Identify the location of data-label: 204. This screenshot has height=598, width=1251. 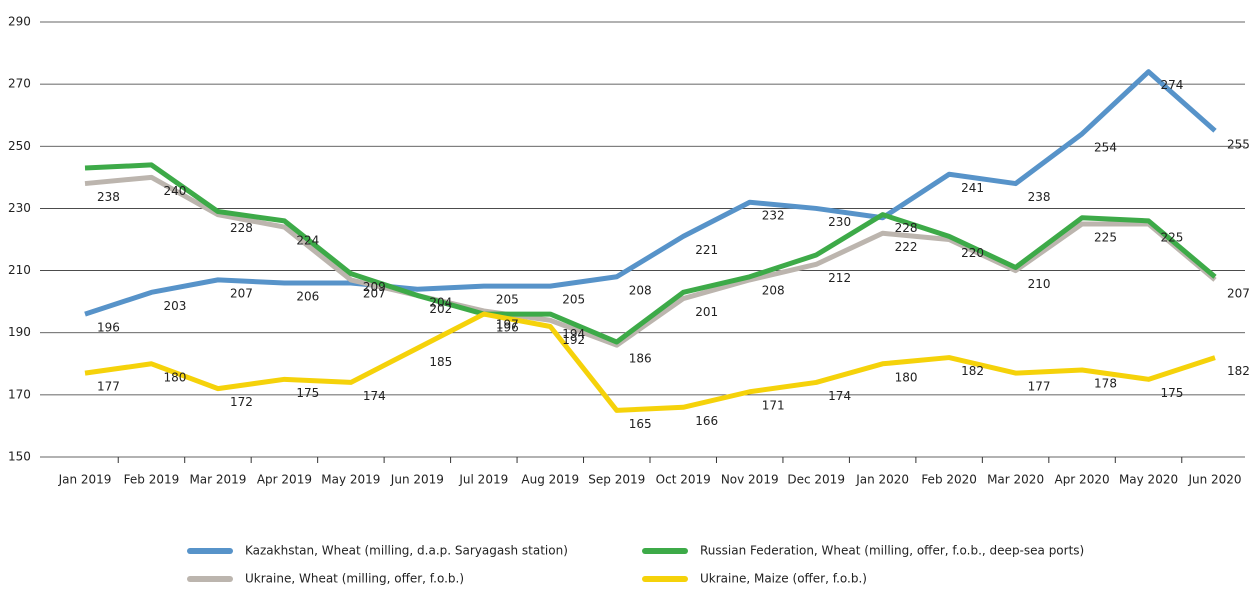
(440, 303).